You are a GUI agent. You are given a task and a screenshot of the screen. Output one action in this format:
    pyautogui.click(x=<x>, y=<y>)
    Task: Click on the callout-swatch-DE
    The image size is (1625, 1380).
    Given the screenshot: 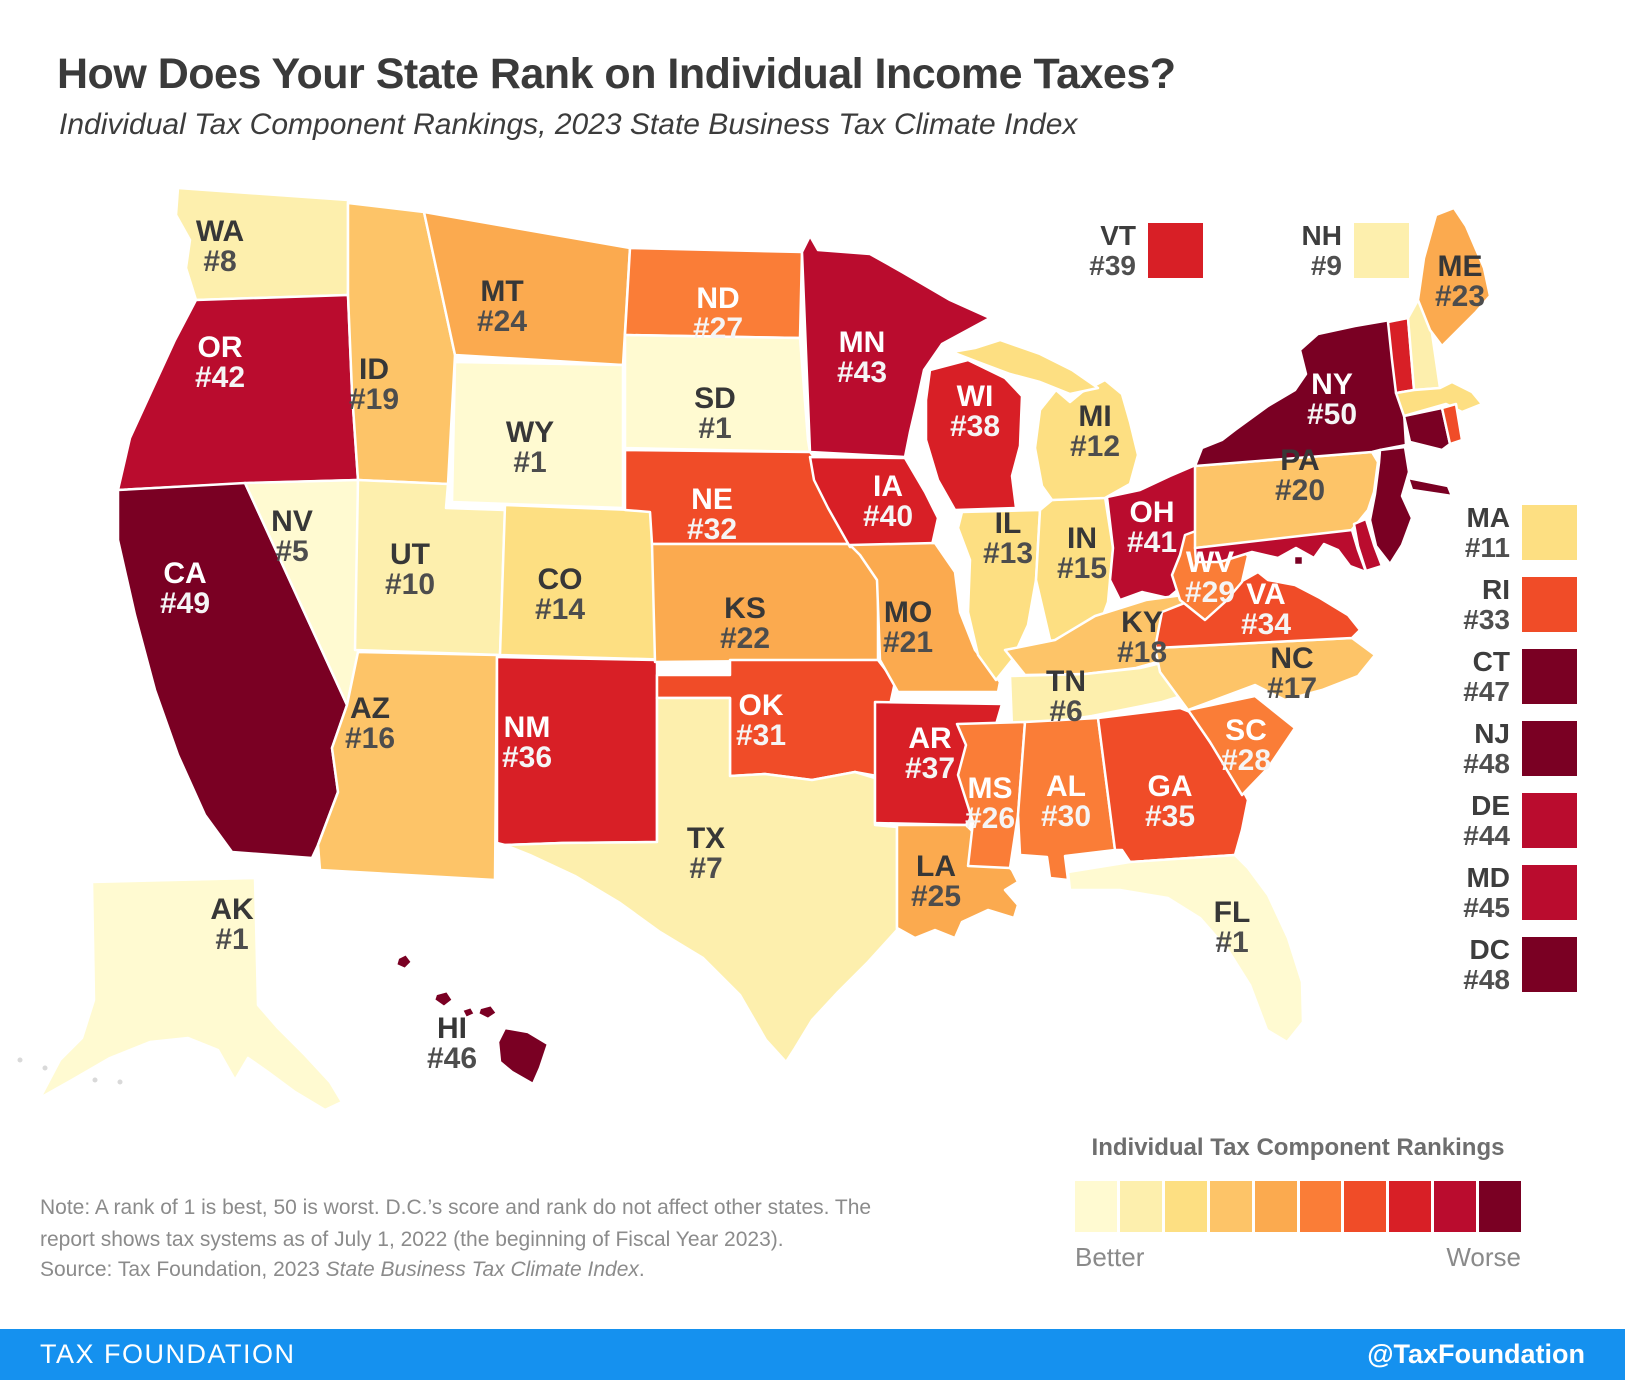 What is the action you would take?
    pyautogui.click(x=1549, y=820)
    